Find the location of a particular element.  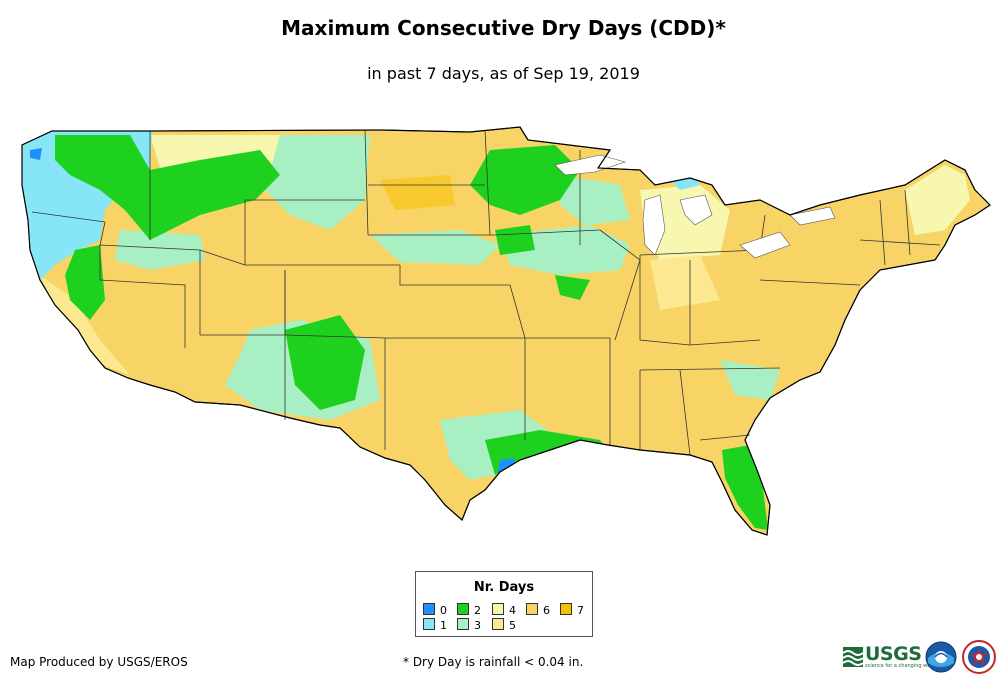

area-new-mexico-class2 is located at coordinates (325, 362).